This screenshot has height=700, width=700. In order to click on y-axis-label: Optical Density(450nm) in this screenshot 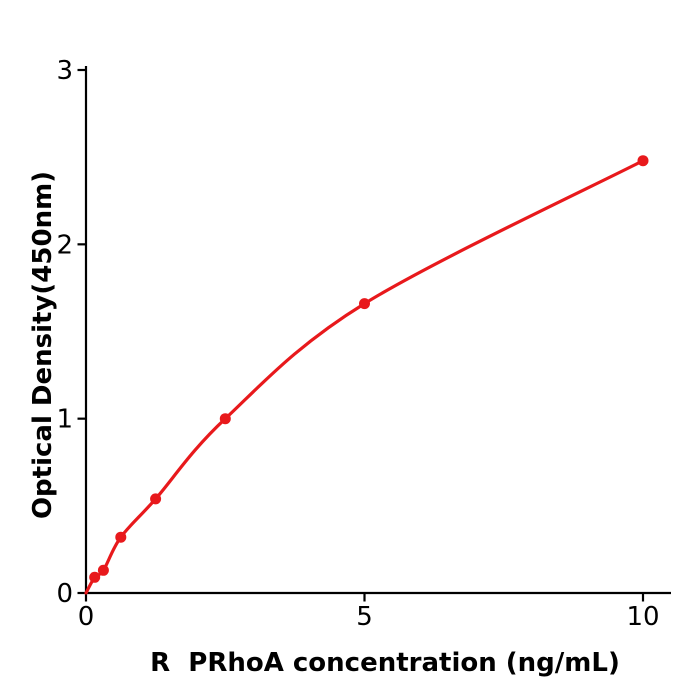, I will do `click(43, 345)`.